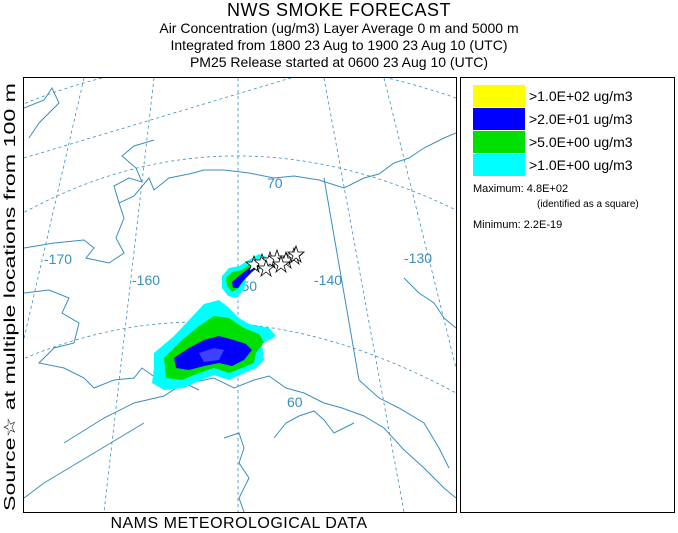  Describe the element at coordinates (498, 189) in the screenshot. I see `maximum-label: Maximum:` at that location.